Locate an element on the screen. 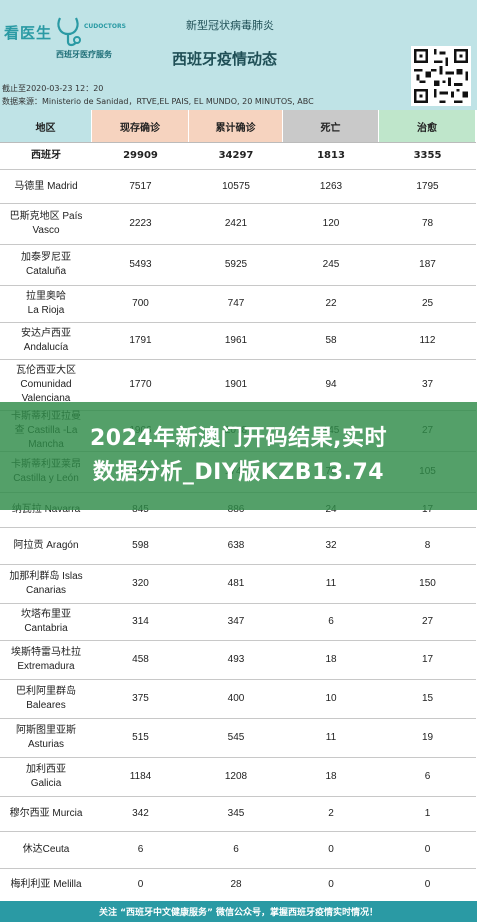 This screenshot has width=477, height=922. current-cell: 700 is located at coordinates (140, 303).